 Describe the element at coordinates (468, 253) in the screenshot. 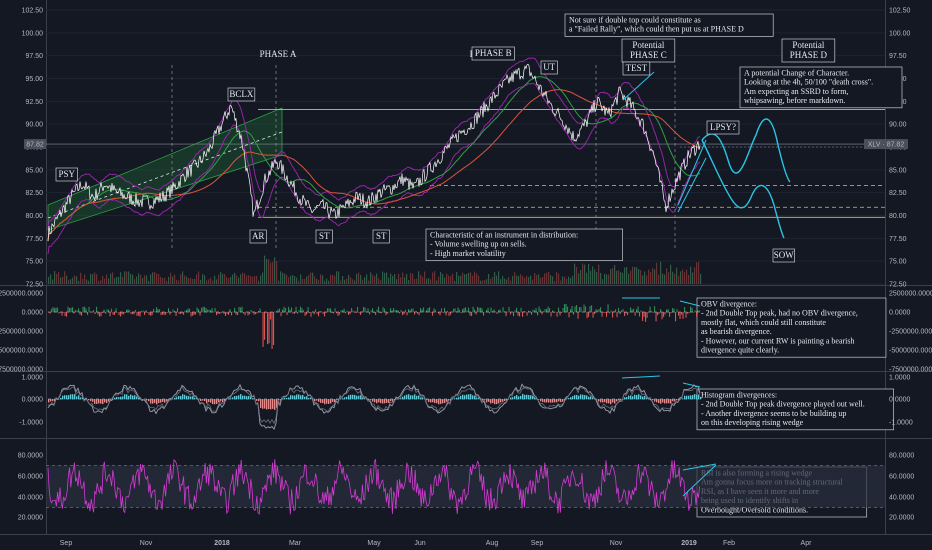

I see `note-distribution-line-2: - High market volatility` at that location.